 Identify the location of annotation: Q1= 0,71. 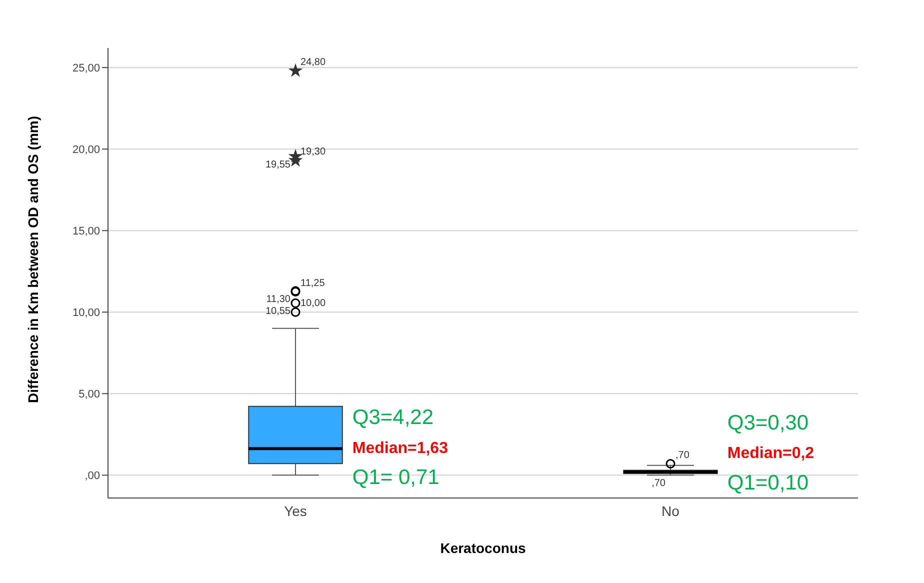
(396, 478).